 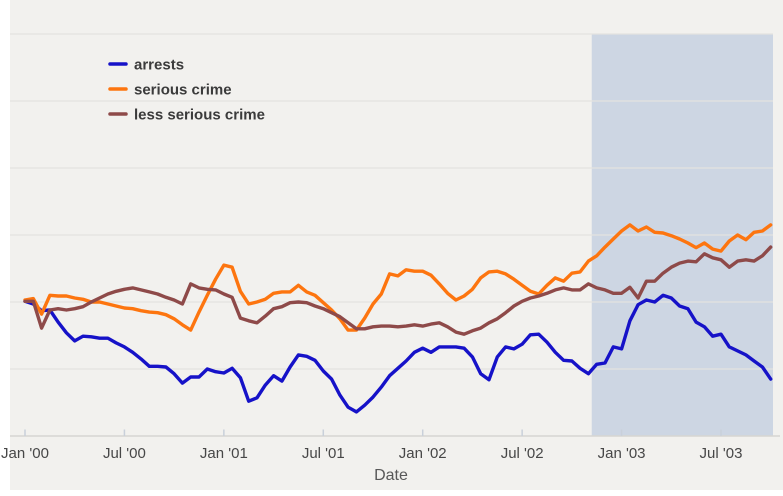 What do you see at coordinates (159, 65) in the screenshot?
I see `legend-label-arrests: arrests` at bounding box center [159, 65].